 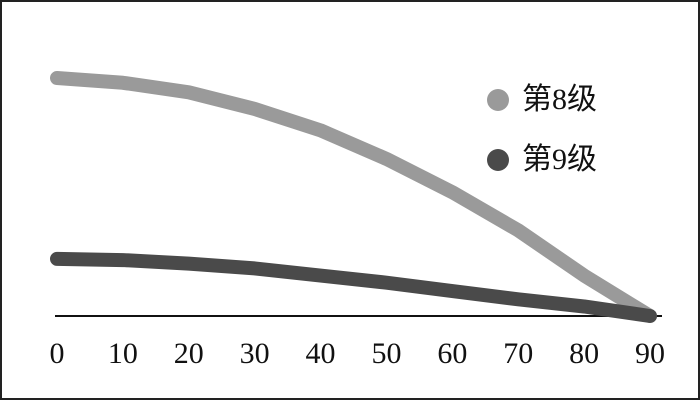 I want to click on x-tick-label: 30, so click(x=255, y=353).